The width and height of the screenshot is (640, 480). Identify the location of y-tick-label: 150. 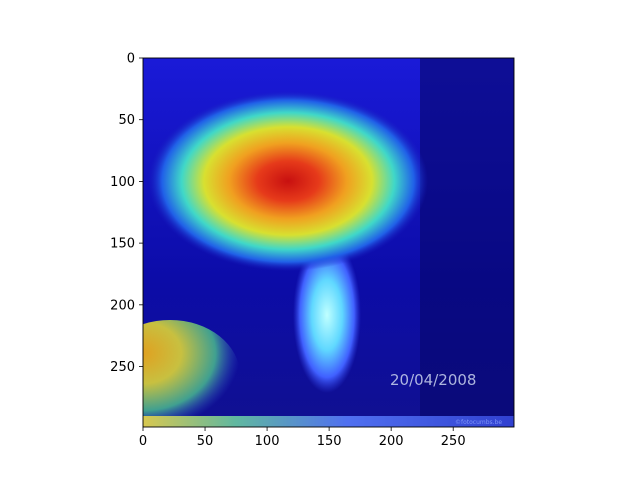
(122, 244).